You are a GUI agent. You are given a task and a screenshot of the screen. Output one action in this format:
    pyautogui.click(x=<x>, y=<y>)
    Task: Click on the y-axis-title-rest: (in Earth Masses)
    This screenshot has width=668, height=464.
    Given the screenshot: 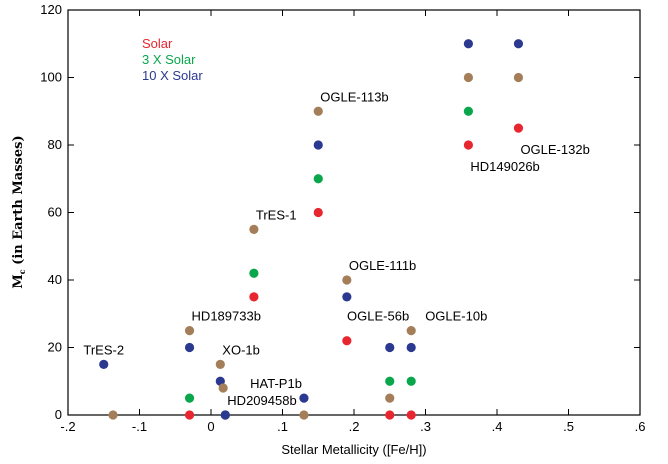 What is the action you would take?
    pyautogui.click(x=18, y=202)
    